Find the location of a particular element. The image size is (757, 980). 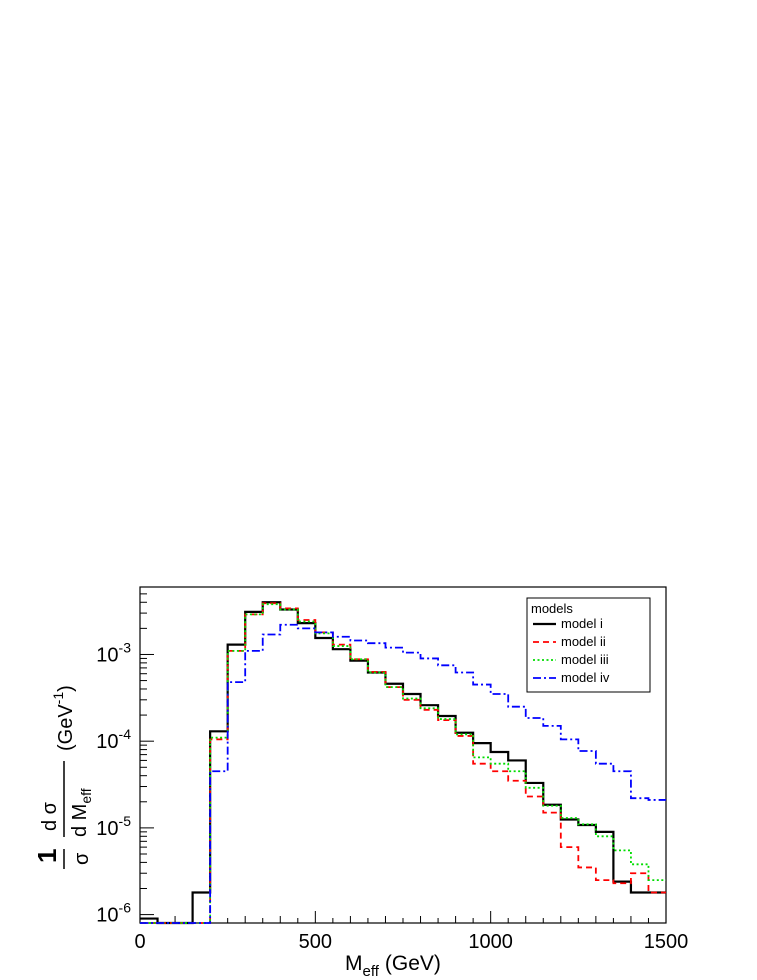

x-tick-label: 1500 is located at coordinates (666, 942).